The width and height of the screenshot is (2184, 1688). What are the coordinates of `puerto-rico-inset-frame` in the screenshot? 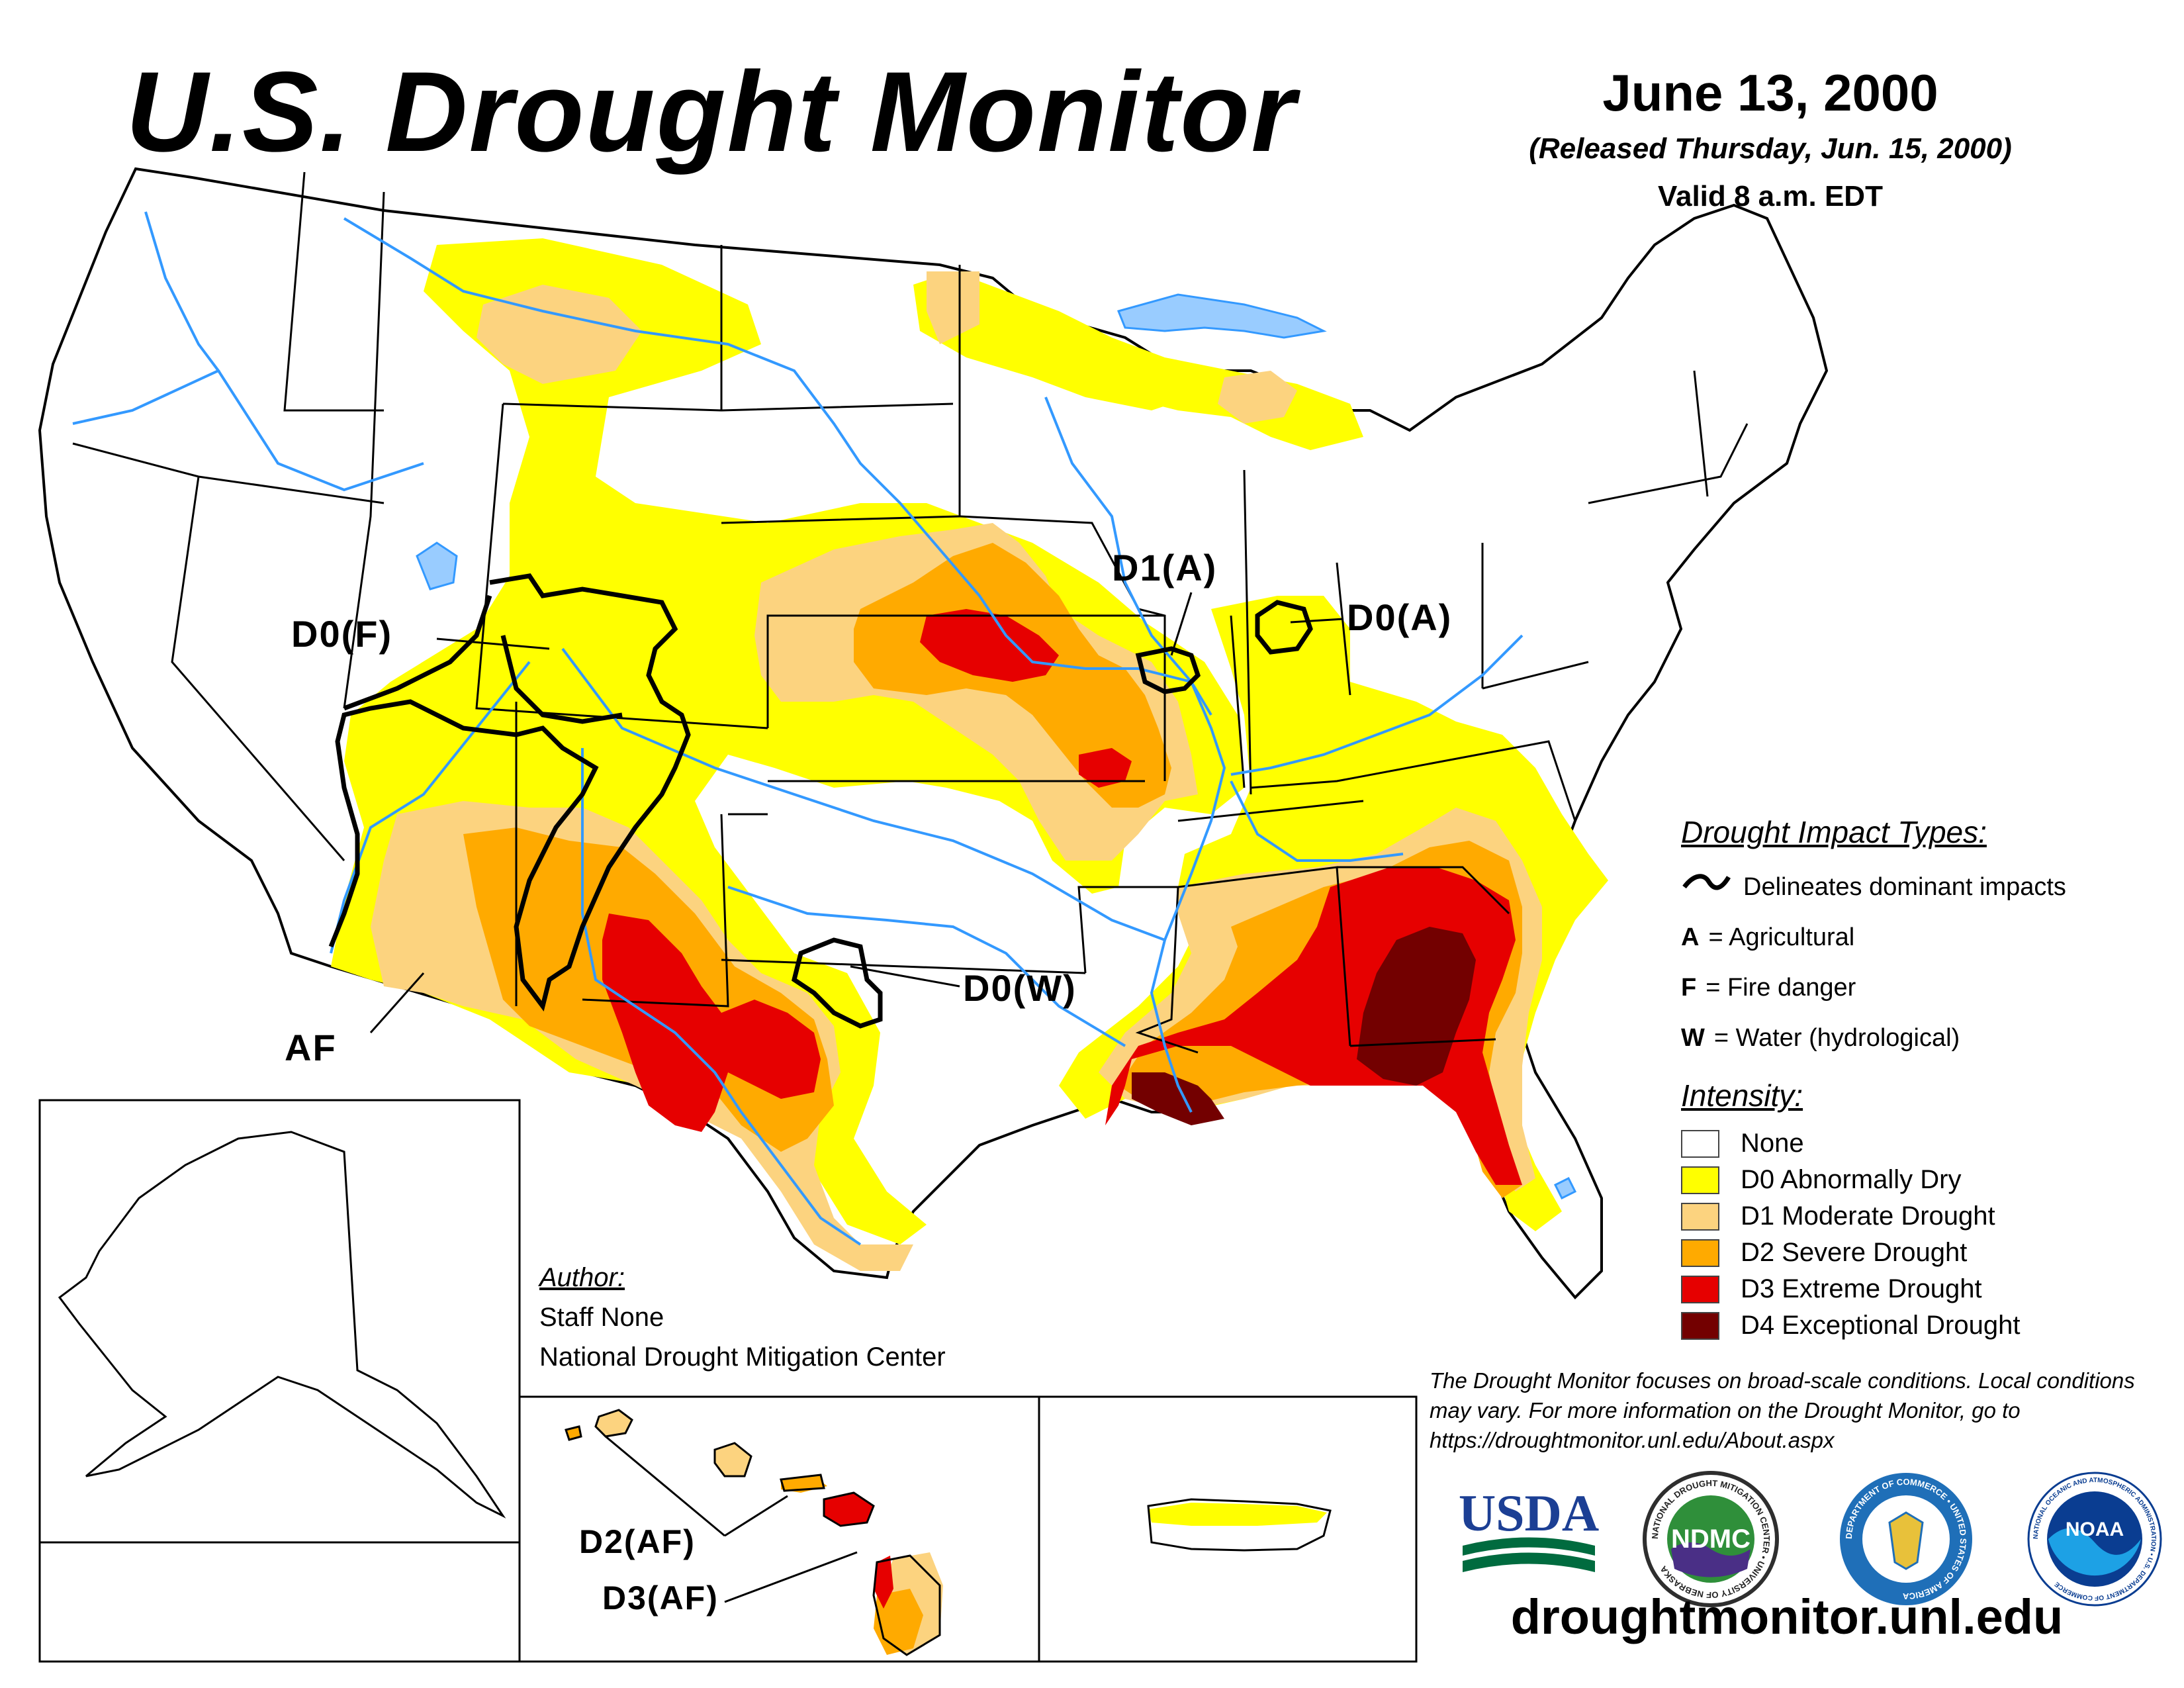 It's located at (1228, 1529).